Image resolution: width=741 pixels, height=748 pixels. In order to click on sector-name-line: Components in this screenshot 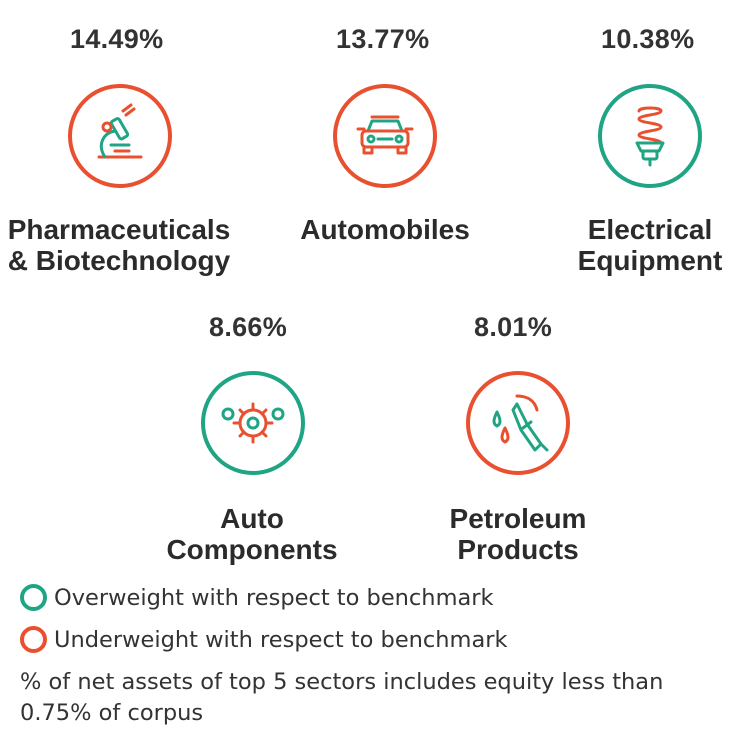, I will do `click(252, 549)`.